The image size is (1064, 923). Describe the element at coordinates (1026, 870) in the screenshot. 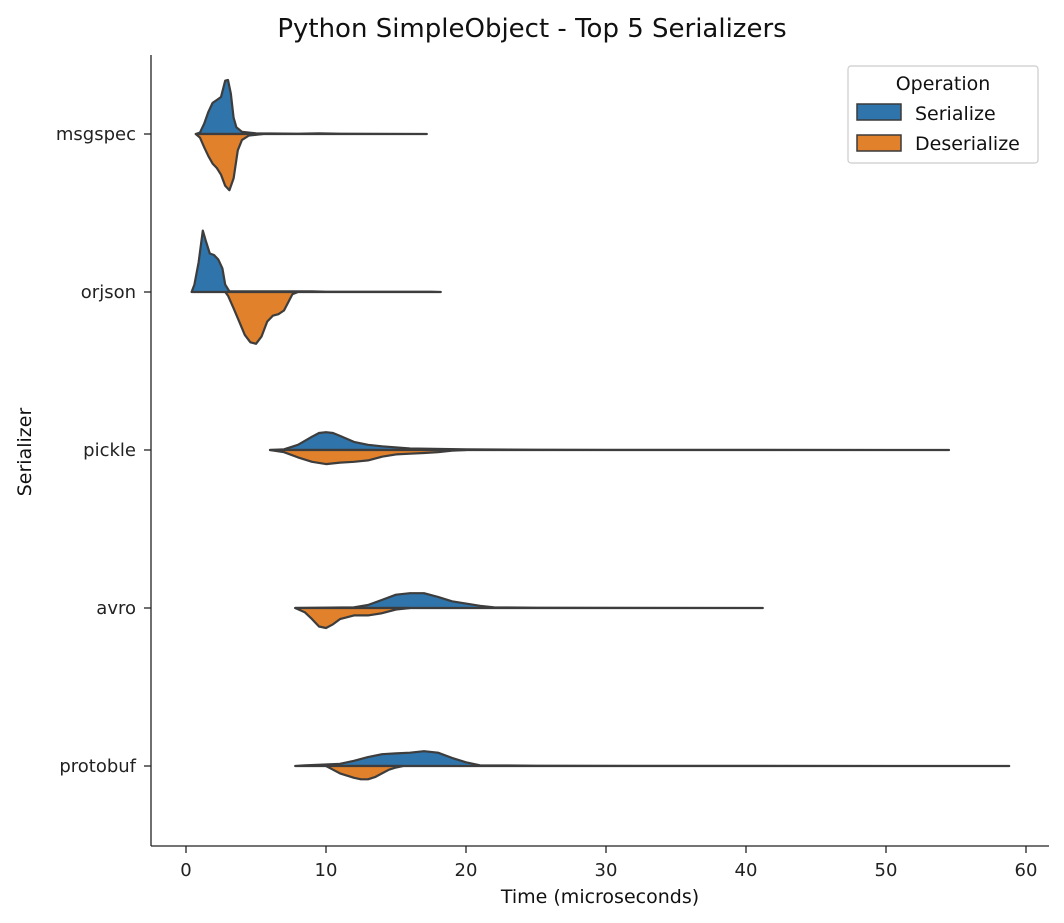

I see `x-tick-label-60: 60` at that location.